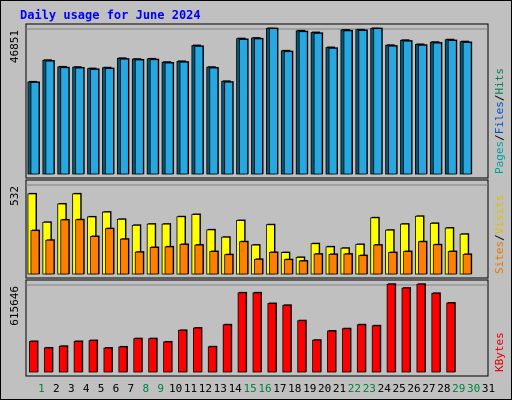  I want to click on x-tick-label: 22, so click(354, 388).